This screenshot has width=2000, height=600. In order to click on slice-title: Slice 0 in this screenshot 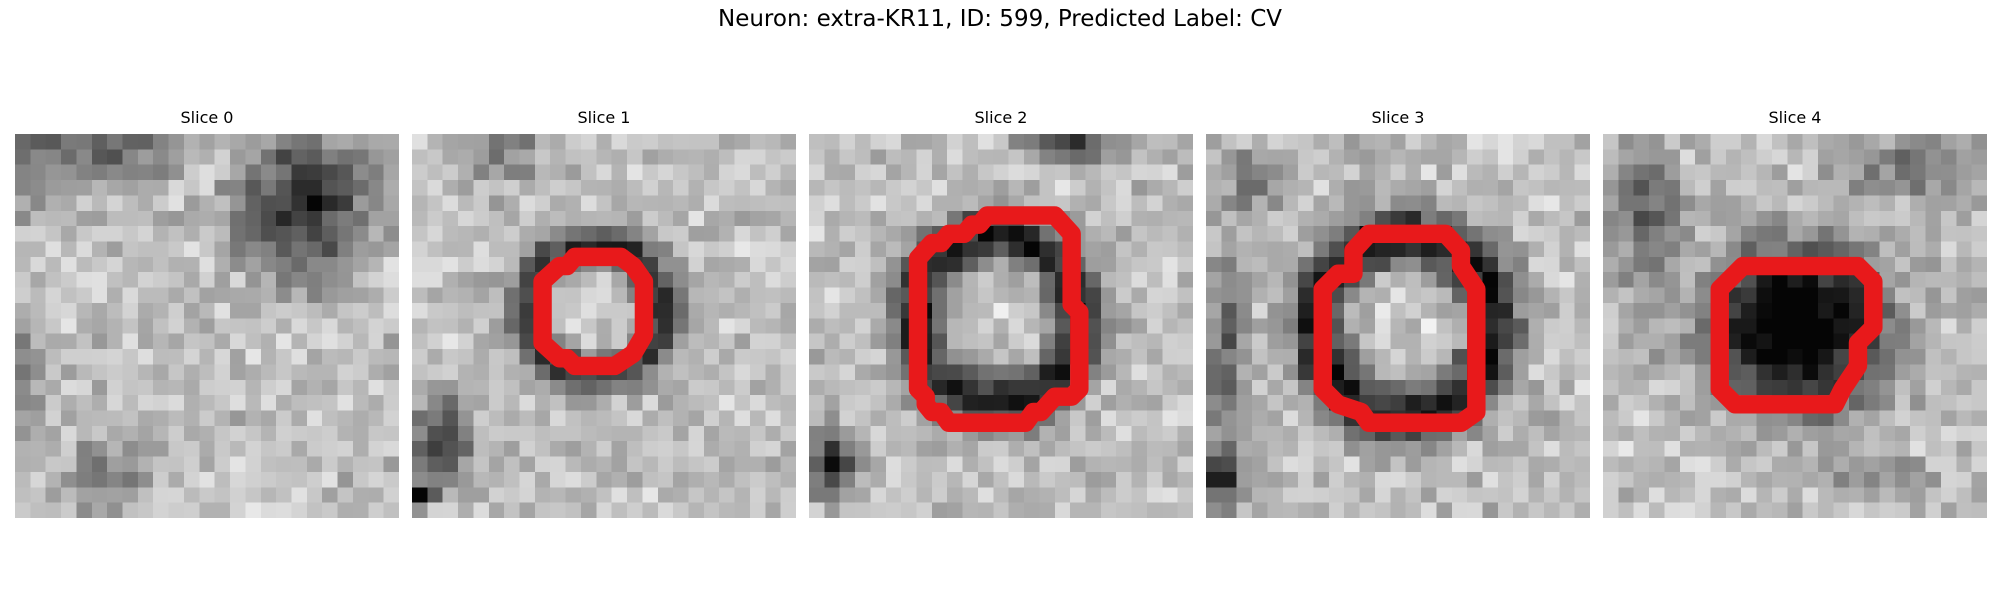, I will do `click(207, 117)`.